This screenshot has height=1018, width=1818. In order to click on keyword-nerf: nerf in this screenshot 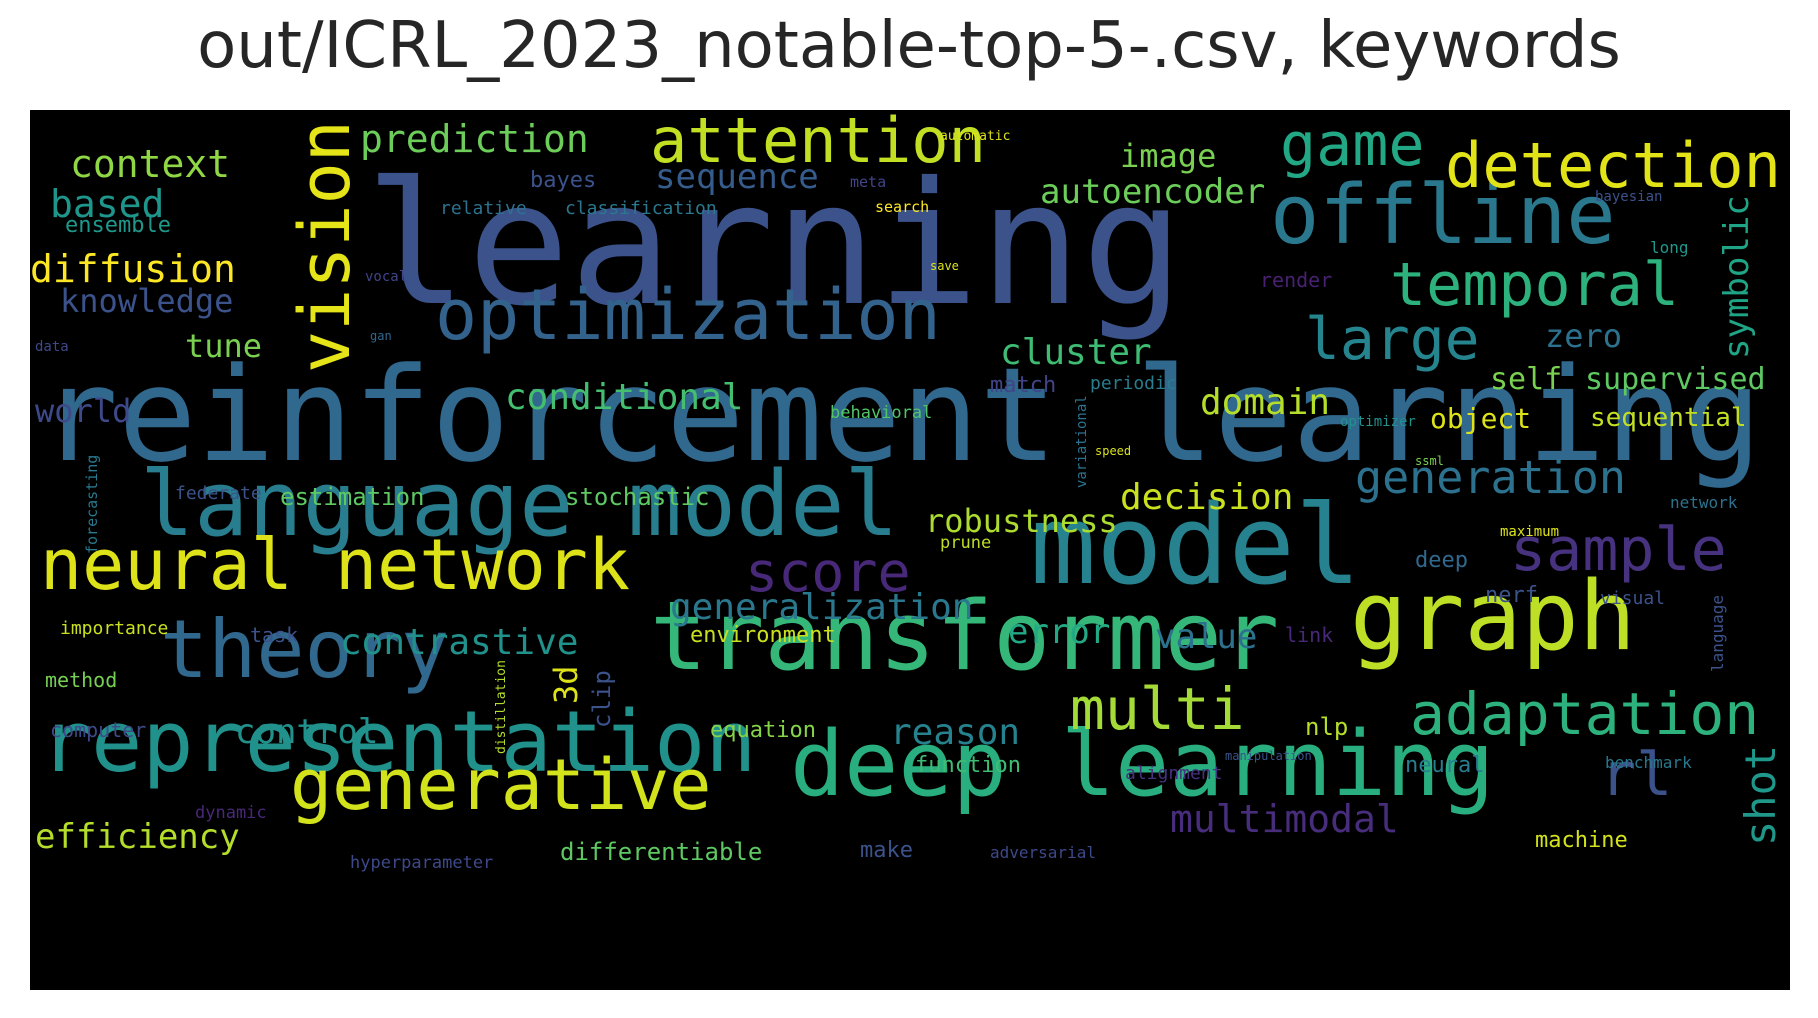, I will do `click(1511, 595)`.